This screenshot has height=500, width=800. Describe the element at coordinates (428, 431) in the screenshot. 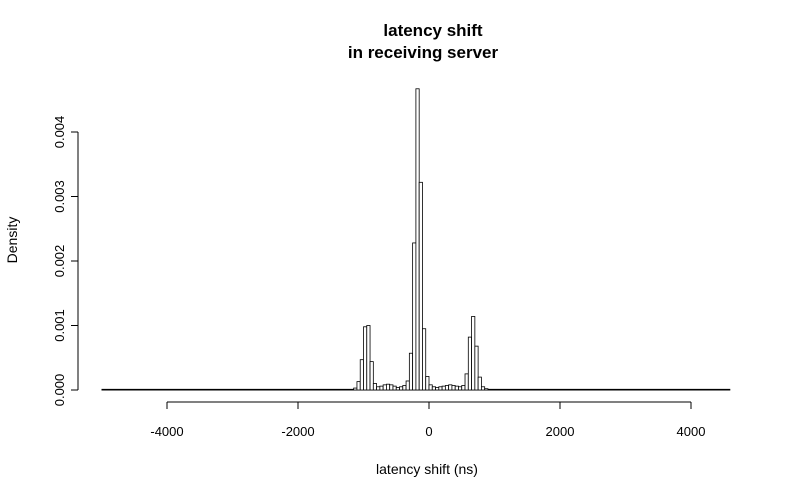

I see `x-tick-label: 0` at that location.